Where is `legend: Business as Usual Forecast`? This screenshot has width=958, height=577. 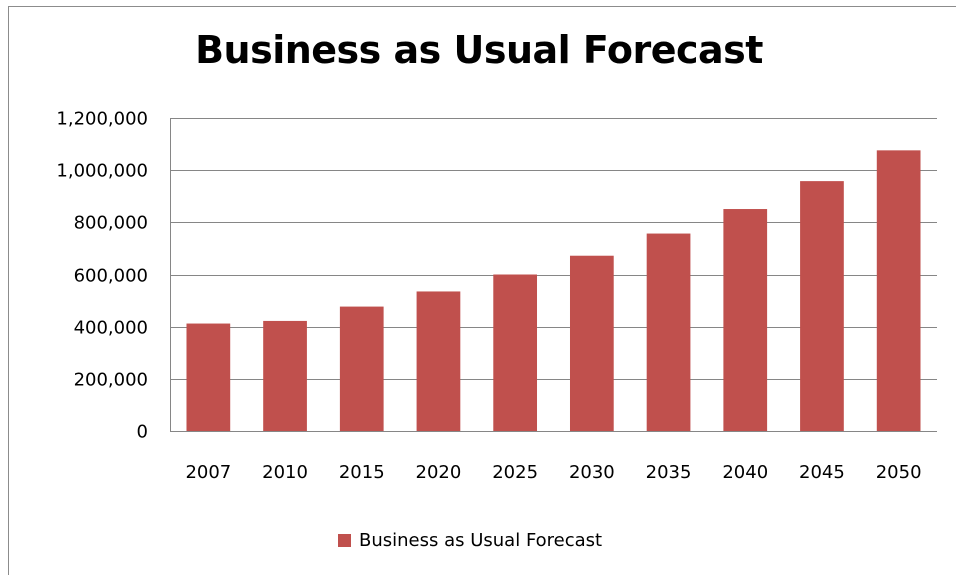
legend: Business as Usual Forecast is located at coordinates (470, 540).